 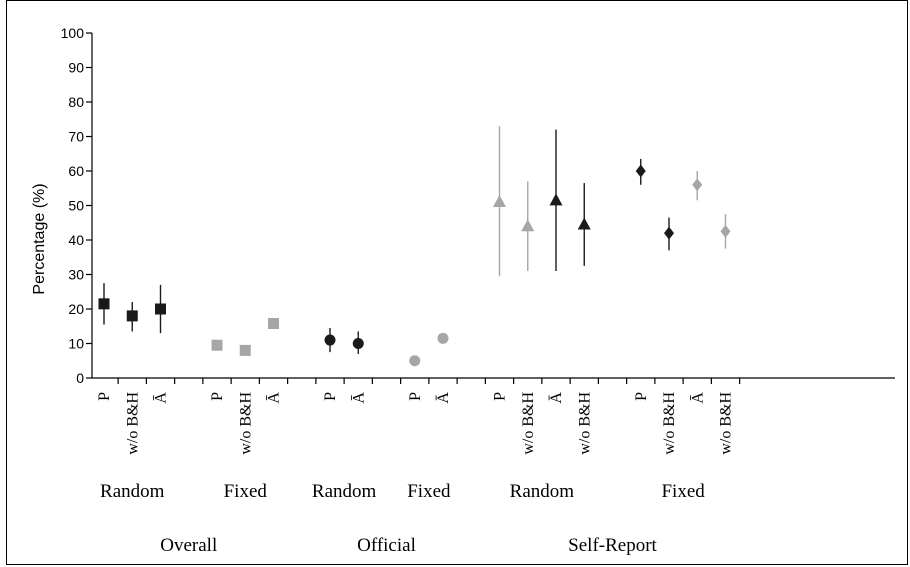 I want to click on y-tick-label: 90, so click(x=76, y=68).